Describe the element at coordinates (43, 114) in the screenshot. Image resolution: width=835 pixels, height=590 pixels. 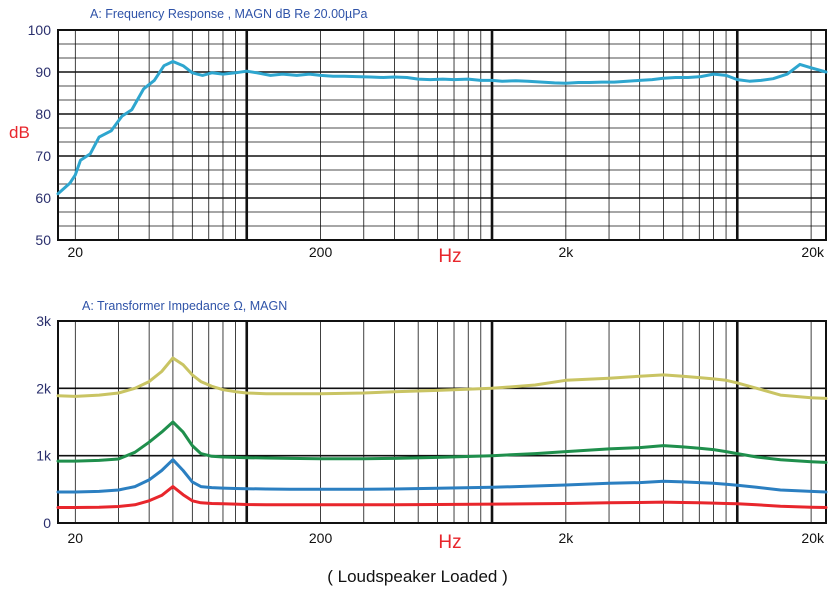
I see `freq-y-tick-label: 80` at that location.